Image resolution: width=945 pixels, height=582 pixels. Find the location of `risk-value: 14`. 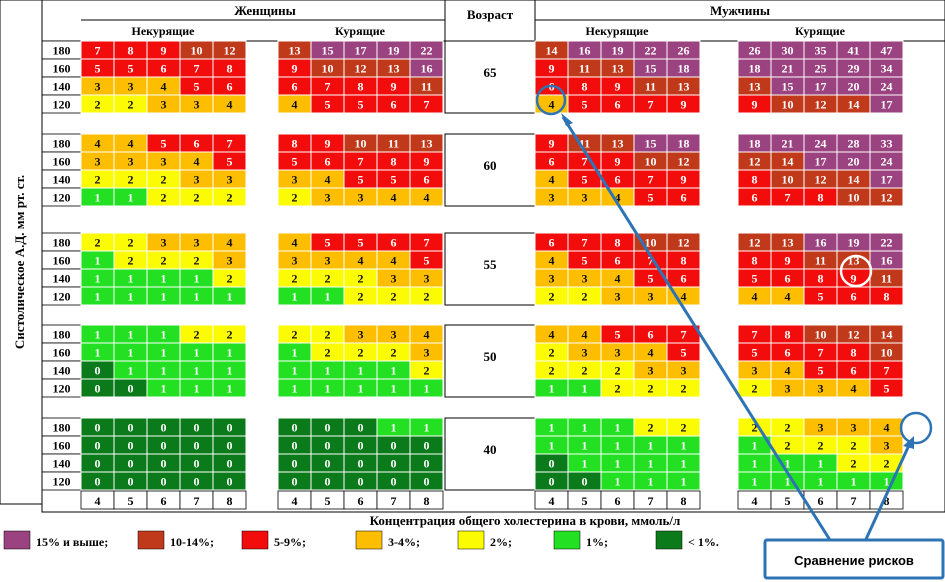

risk-value: 14 is located at coordinates (788, 162).